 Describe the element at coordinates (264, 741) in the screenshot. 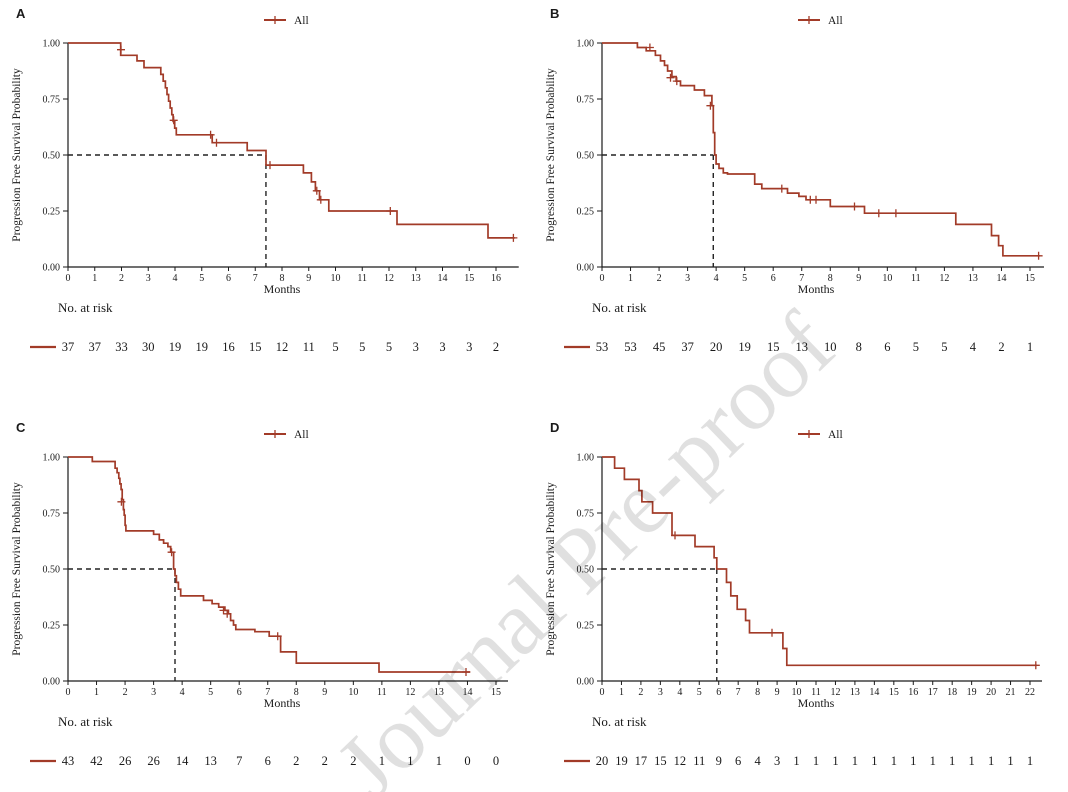

I see `risk-table: No. at risk 43 42 26 26 14 13 7 6 2 2 2 1 1 1 0 0` at that location.